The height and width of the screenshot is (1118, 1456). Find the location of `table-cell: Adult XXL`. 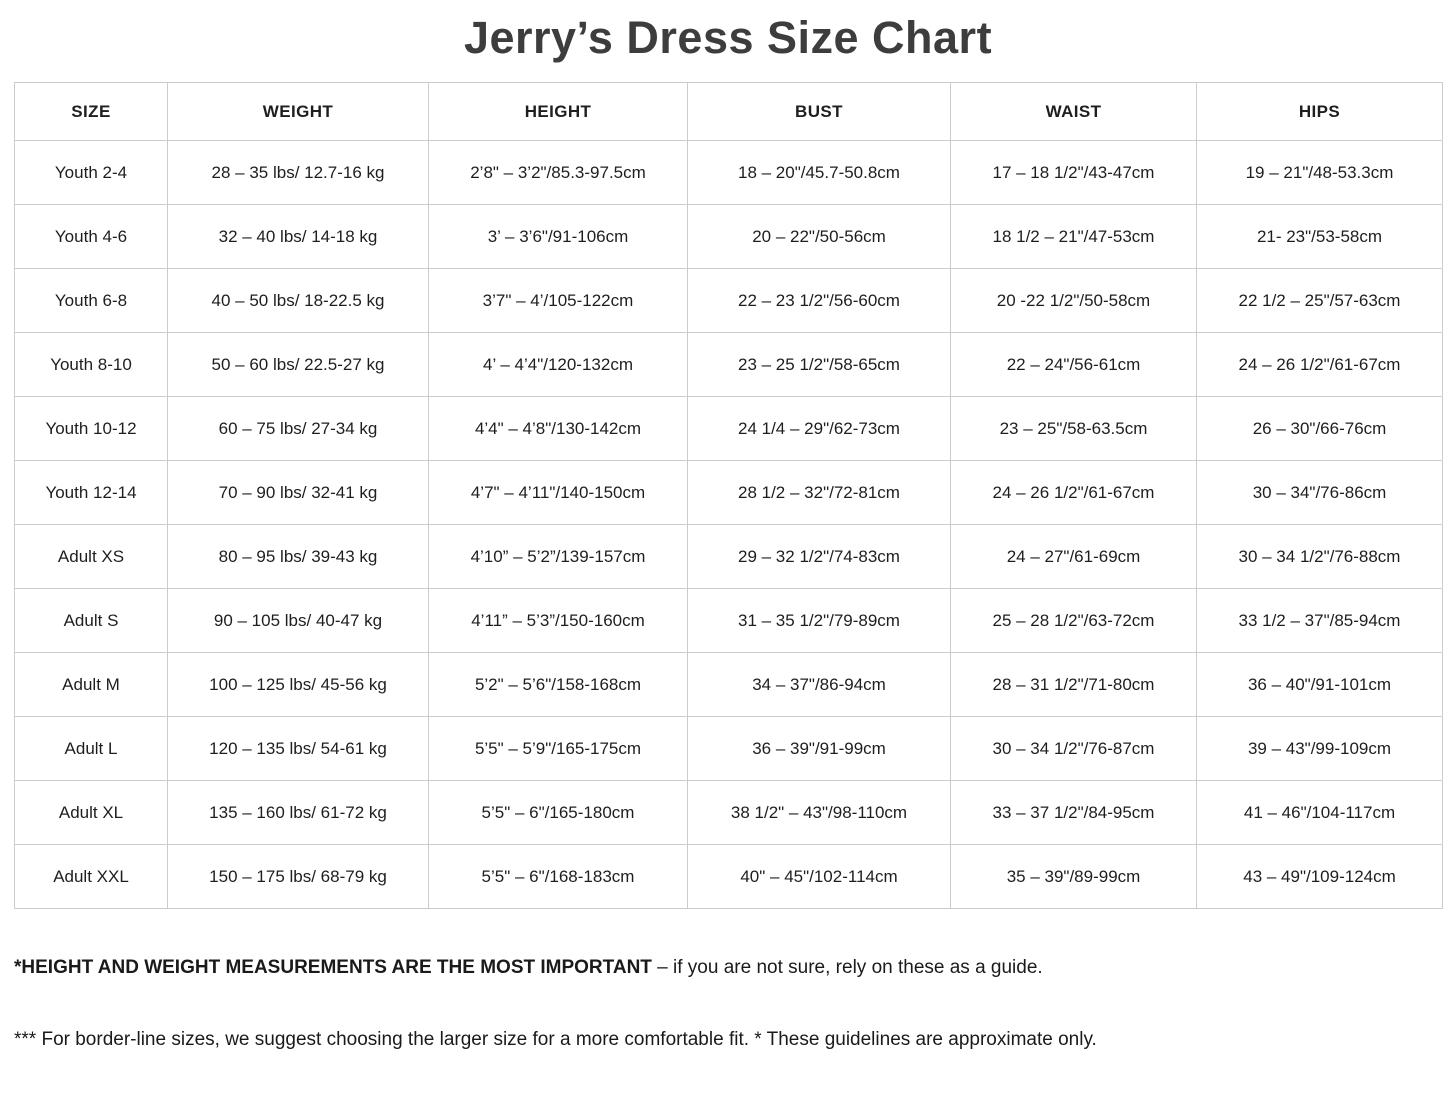

table-cell: Adult XXL is located at coordinates (91, 876).